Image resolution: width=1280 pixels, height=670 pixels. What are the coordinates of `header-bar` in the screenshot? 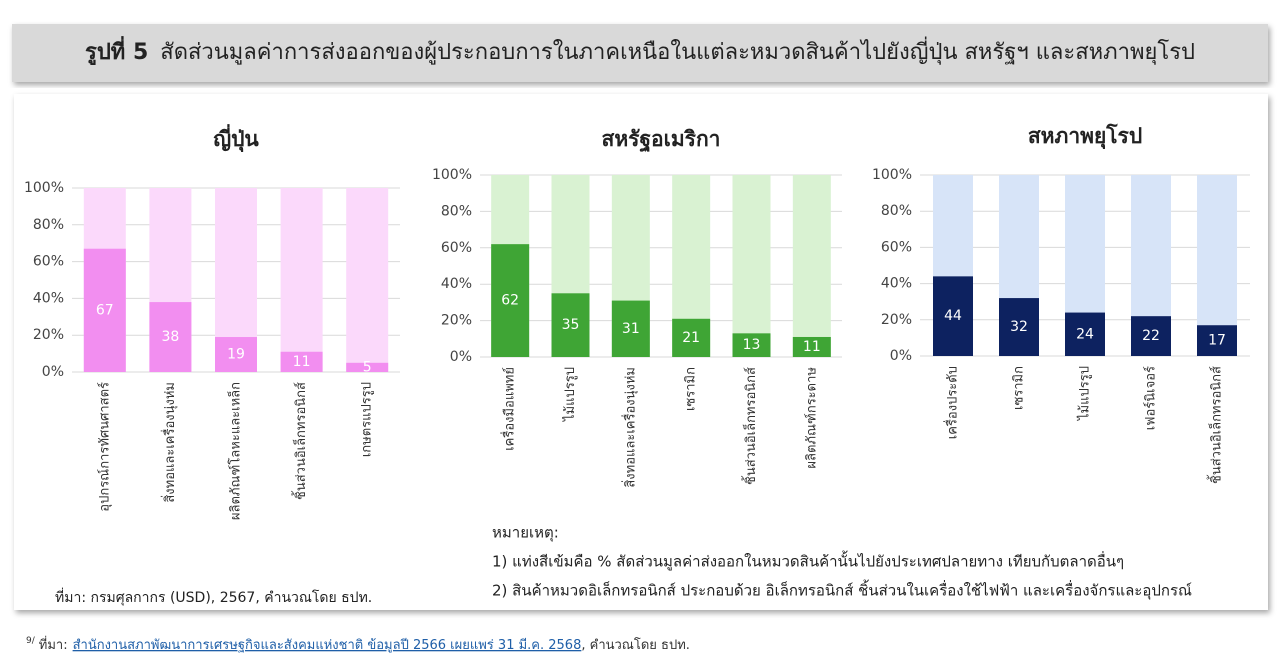 It's located at (640, 53).